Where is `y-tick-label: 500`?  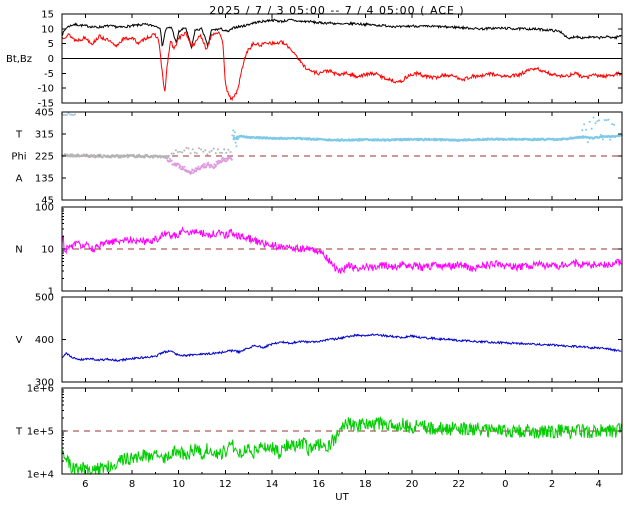
y-tick-label: 500 is located at coordinates (44, 298).